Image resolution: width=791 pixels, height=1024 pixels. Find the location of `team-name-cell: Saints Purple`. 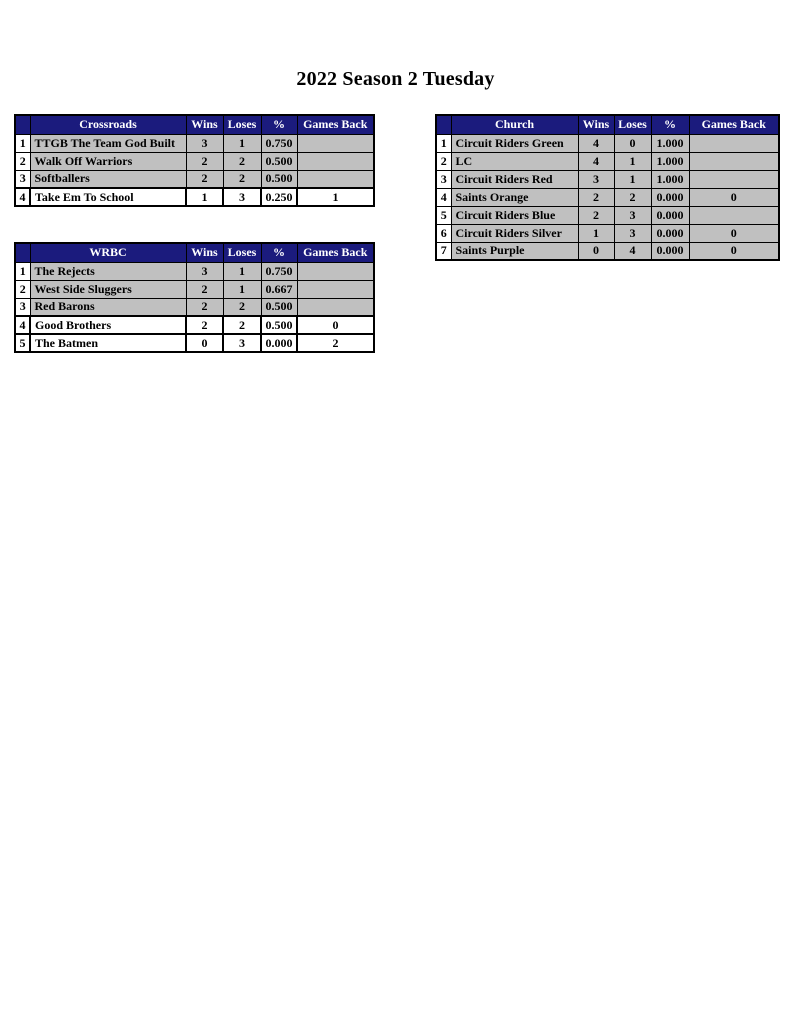

team-name-cell: Saints Purple is located at coordinates (514, 251).